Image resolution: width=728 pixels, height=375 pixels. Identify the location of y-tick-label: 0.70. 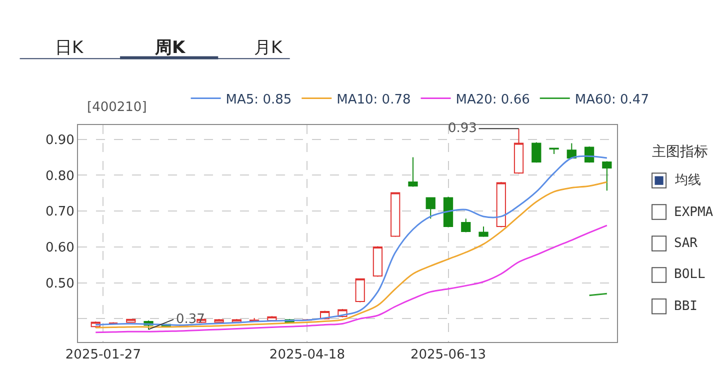
(59, 212).